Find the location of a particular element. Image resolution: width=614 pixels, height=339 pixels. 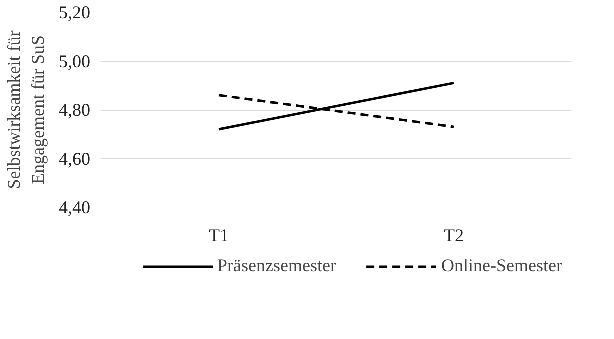

y-tick-label: 4,80 is located at coordinates (74, 110).